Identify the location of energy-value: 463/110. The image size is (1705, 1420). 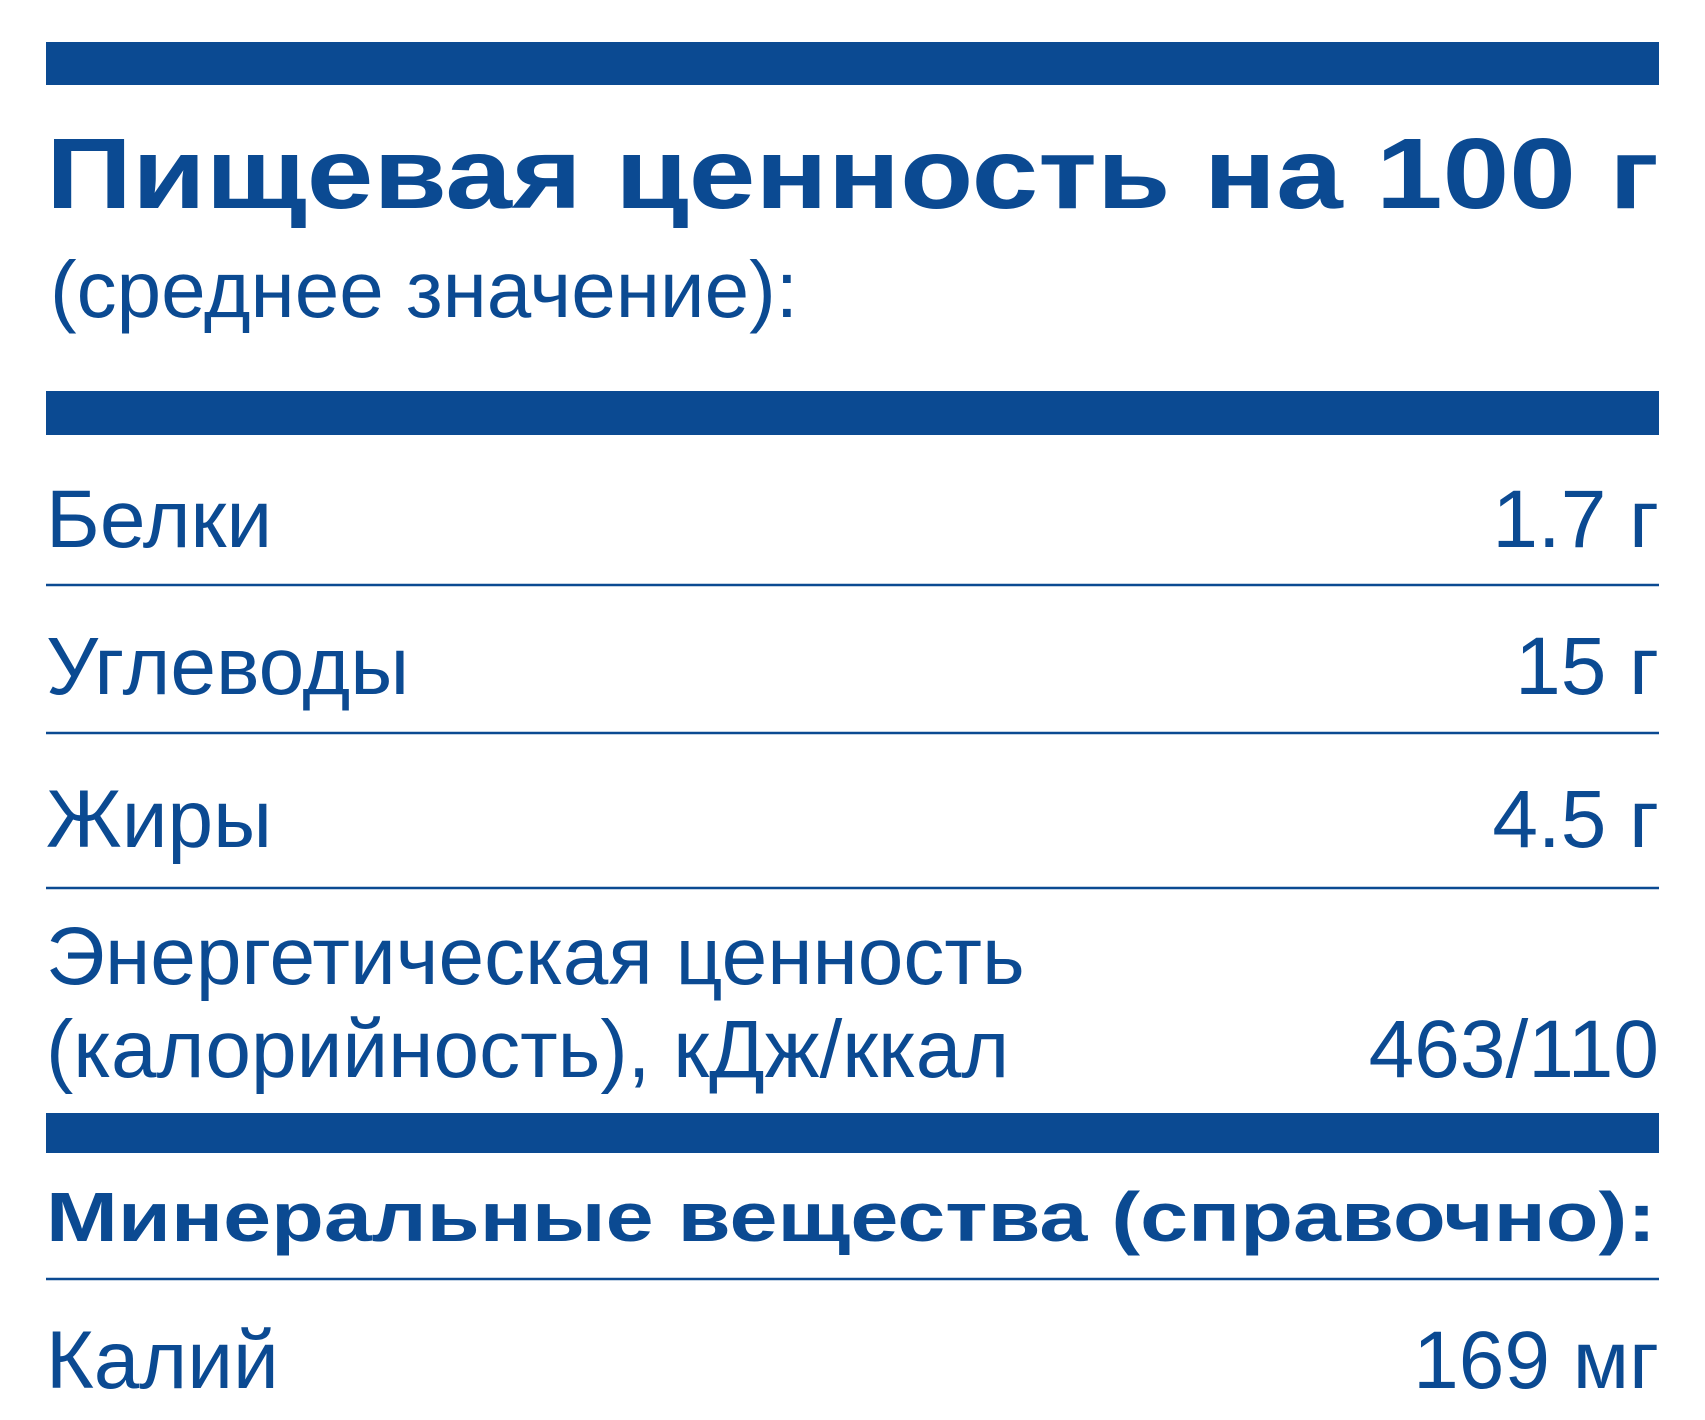
(1514, 1049).